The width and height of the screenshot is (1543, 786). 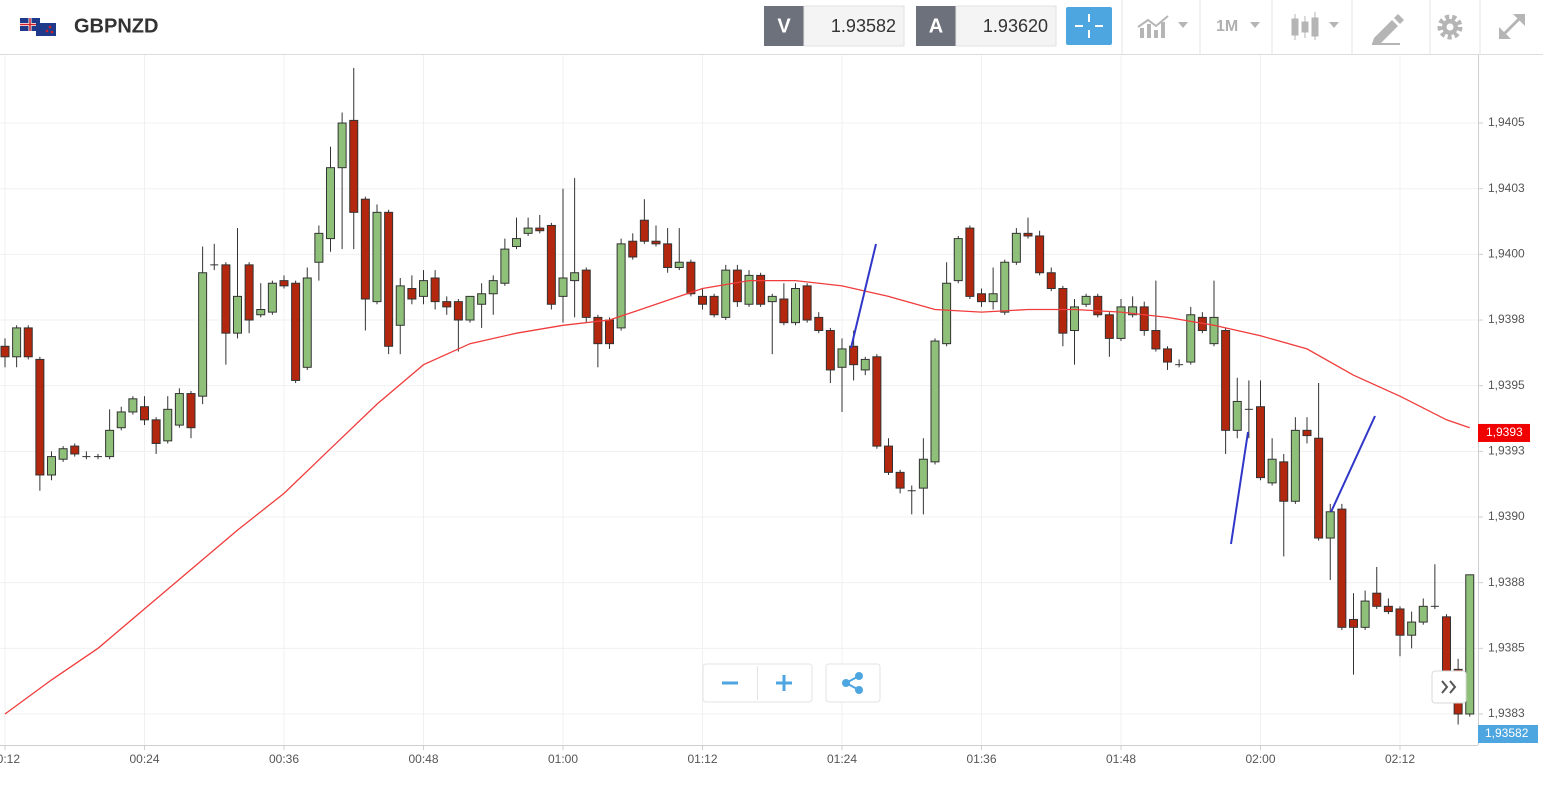 What do you see at coordinates (1315, 26) in the screenshot?
I see `candle-type-button` at bounding box center [1315, 26].